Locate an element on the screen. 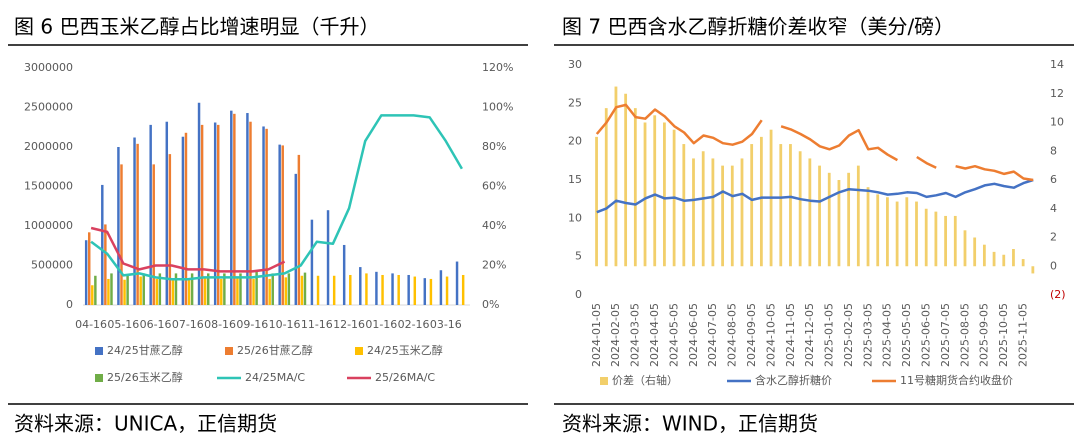  x-tick-label: 2025-07-05 is located at coordinates (945, 335).